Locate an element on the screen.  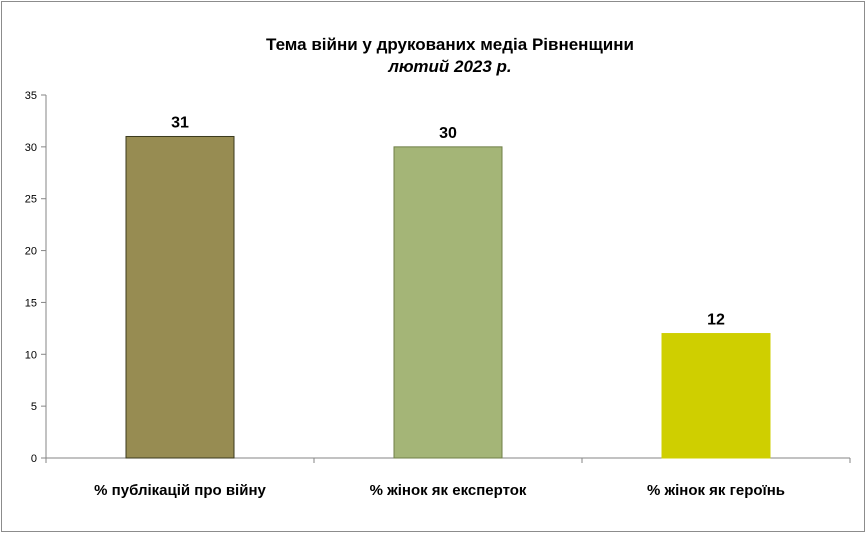
category-label: % жінок як героїнь is located at coordinates (716, 490).